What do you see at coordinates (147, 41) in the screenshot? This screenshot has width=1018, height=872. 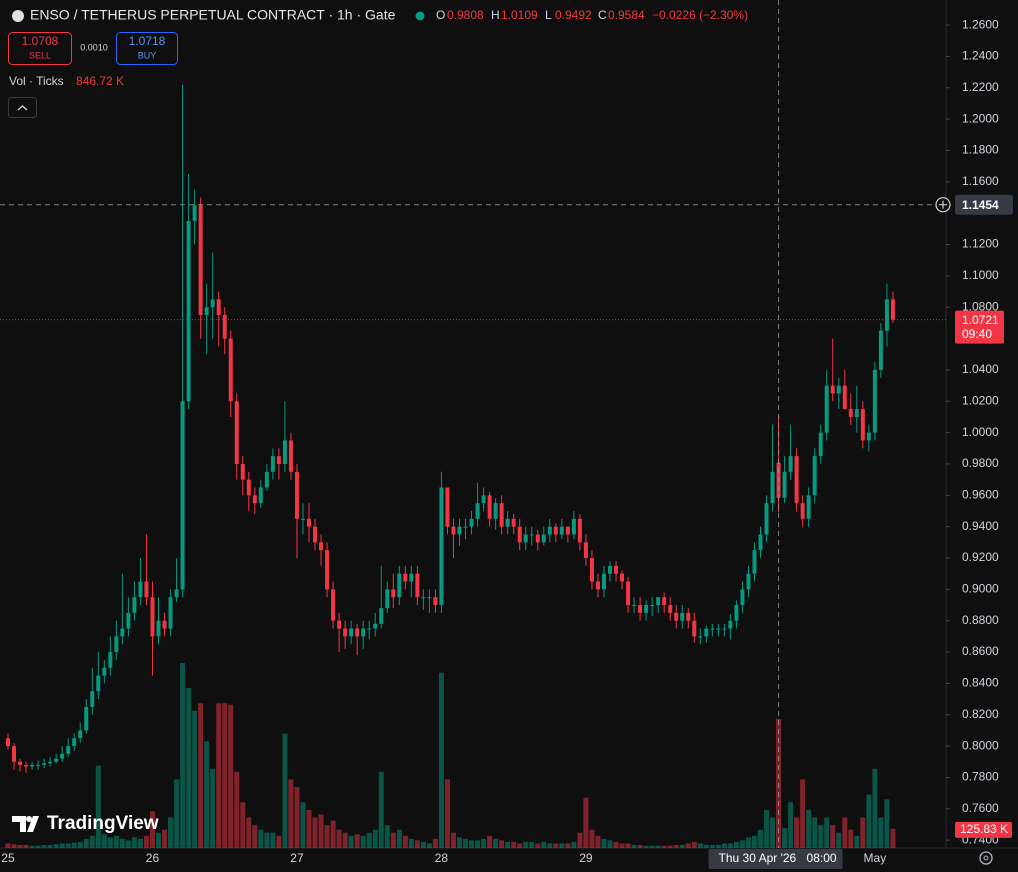 I see `buy-price: 1.0718` at bounding box center [147, 41].